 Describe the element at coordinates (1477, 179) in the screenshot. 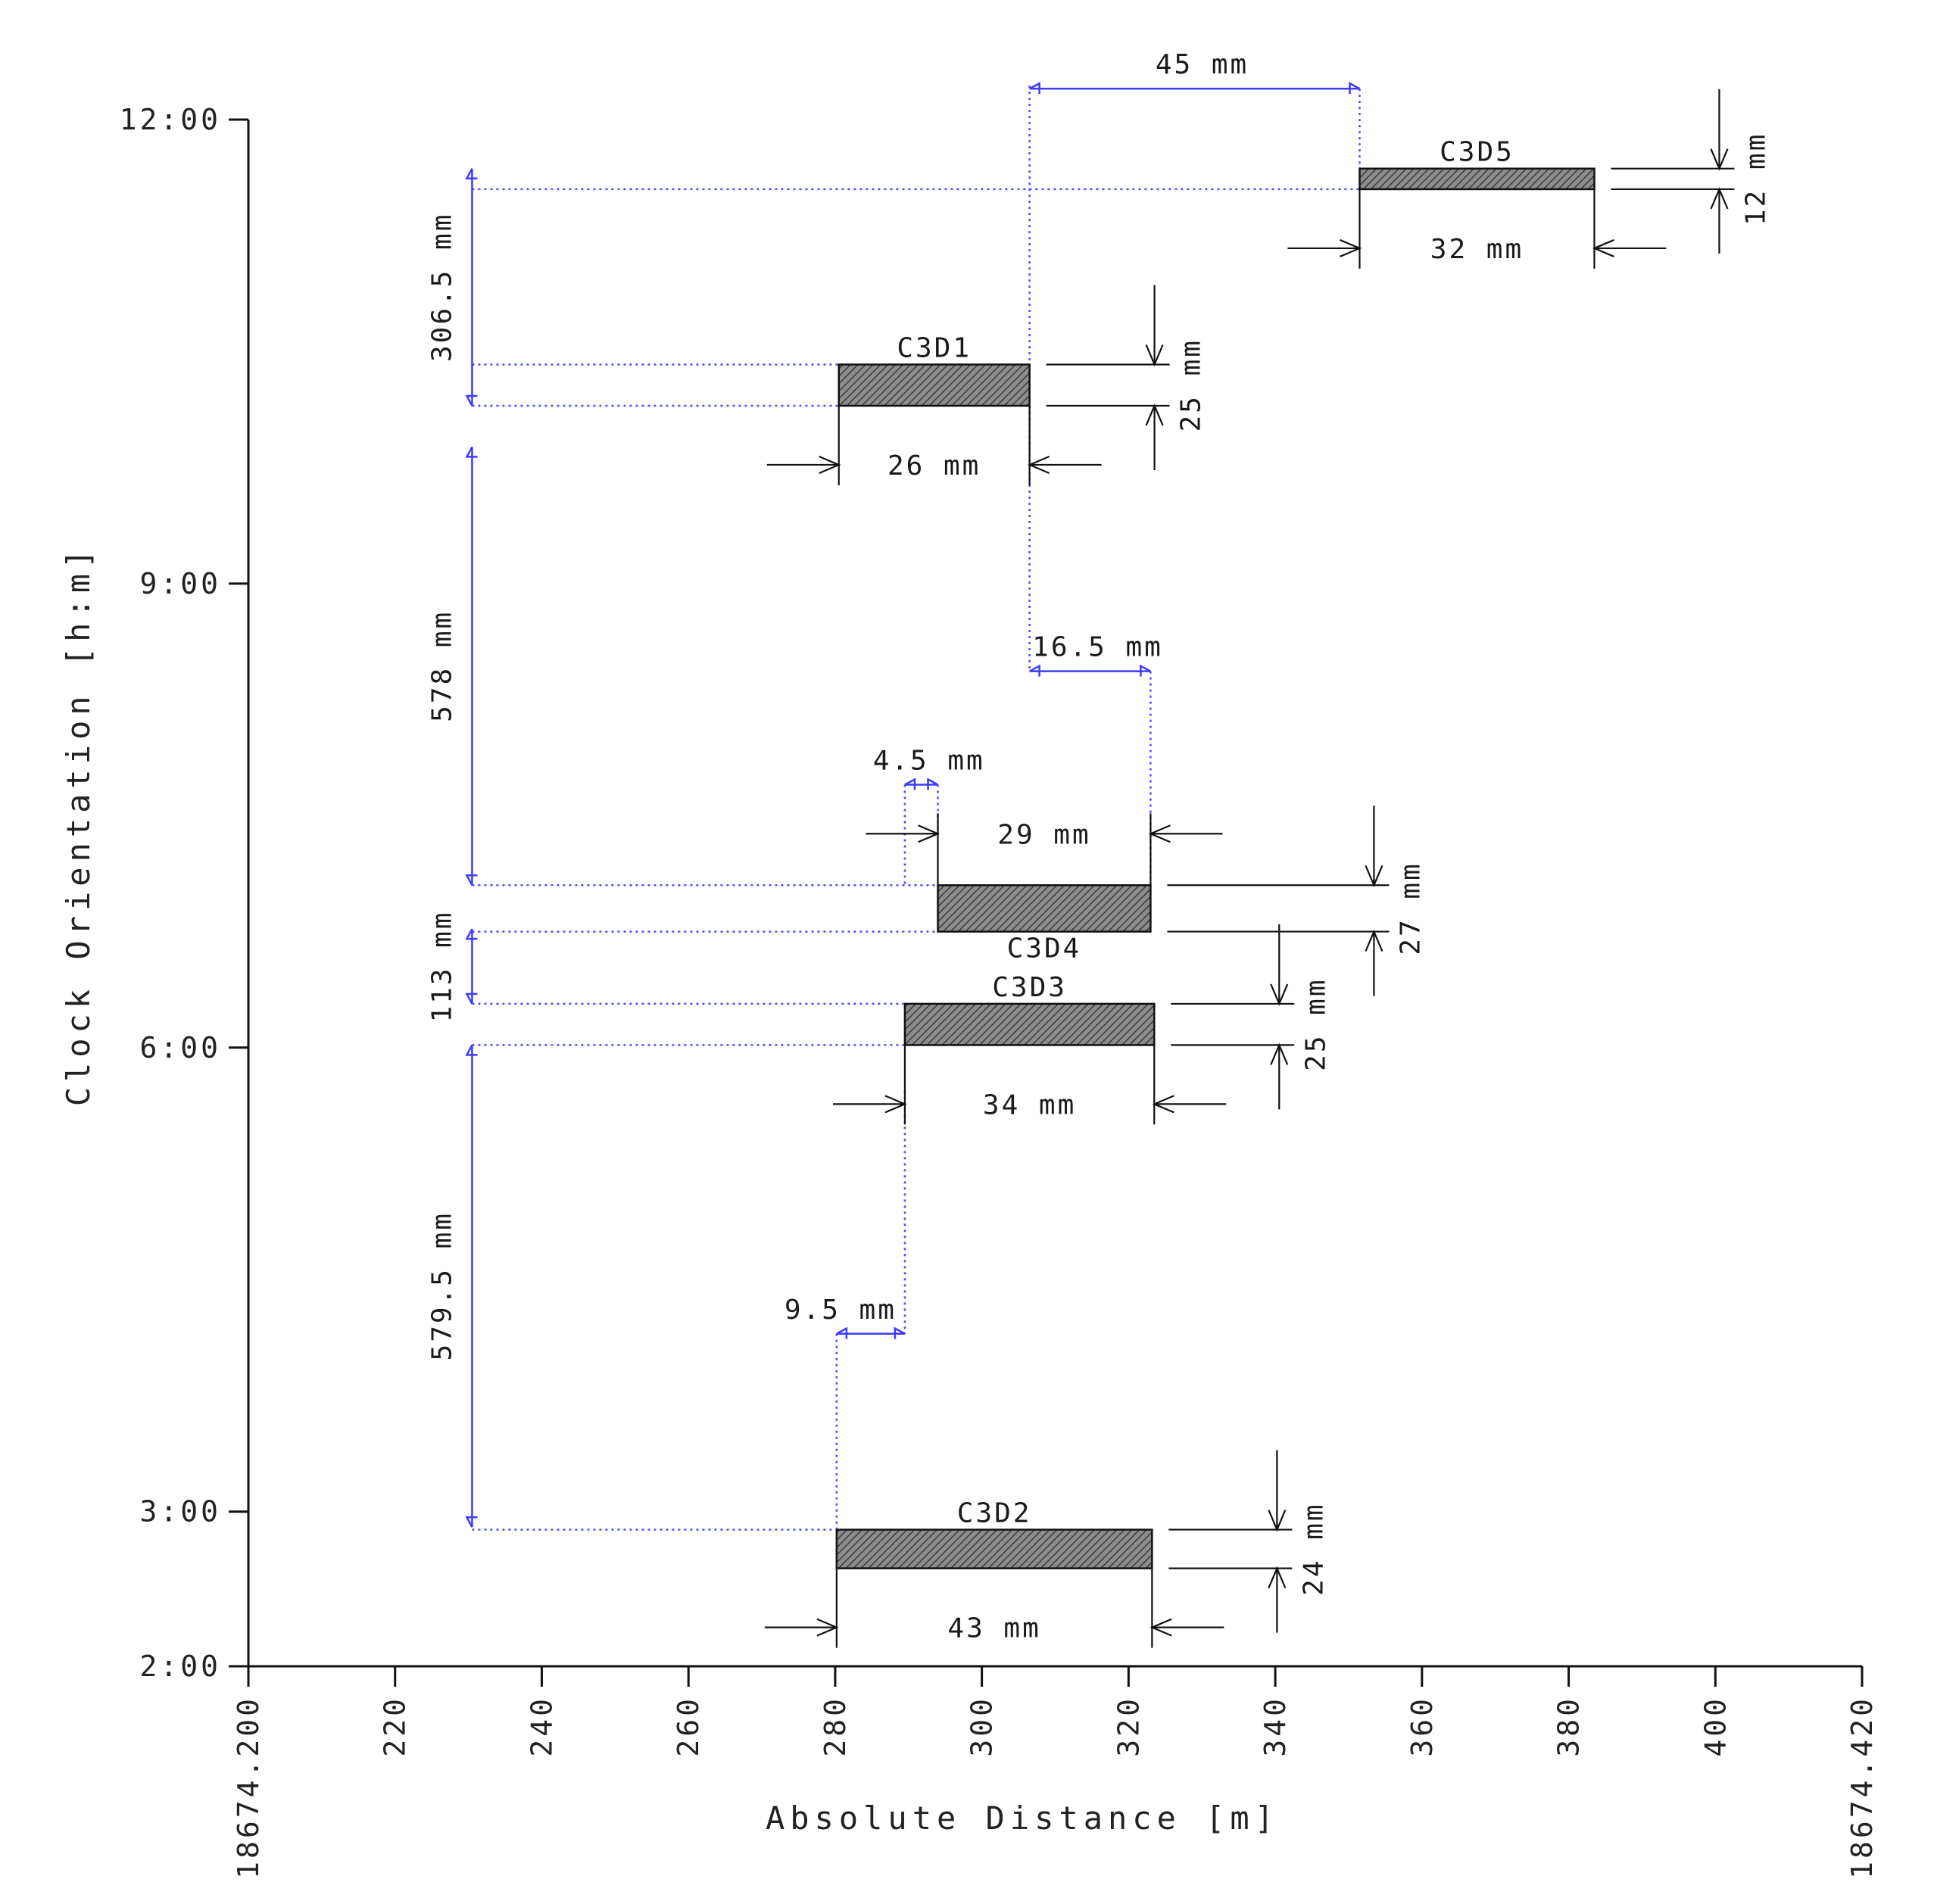

I see `defect-c3d5` at that location.